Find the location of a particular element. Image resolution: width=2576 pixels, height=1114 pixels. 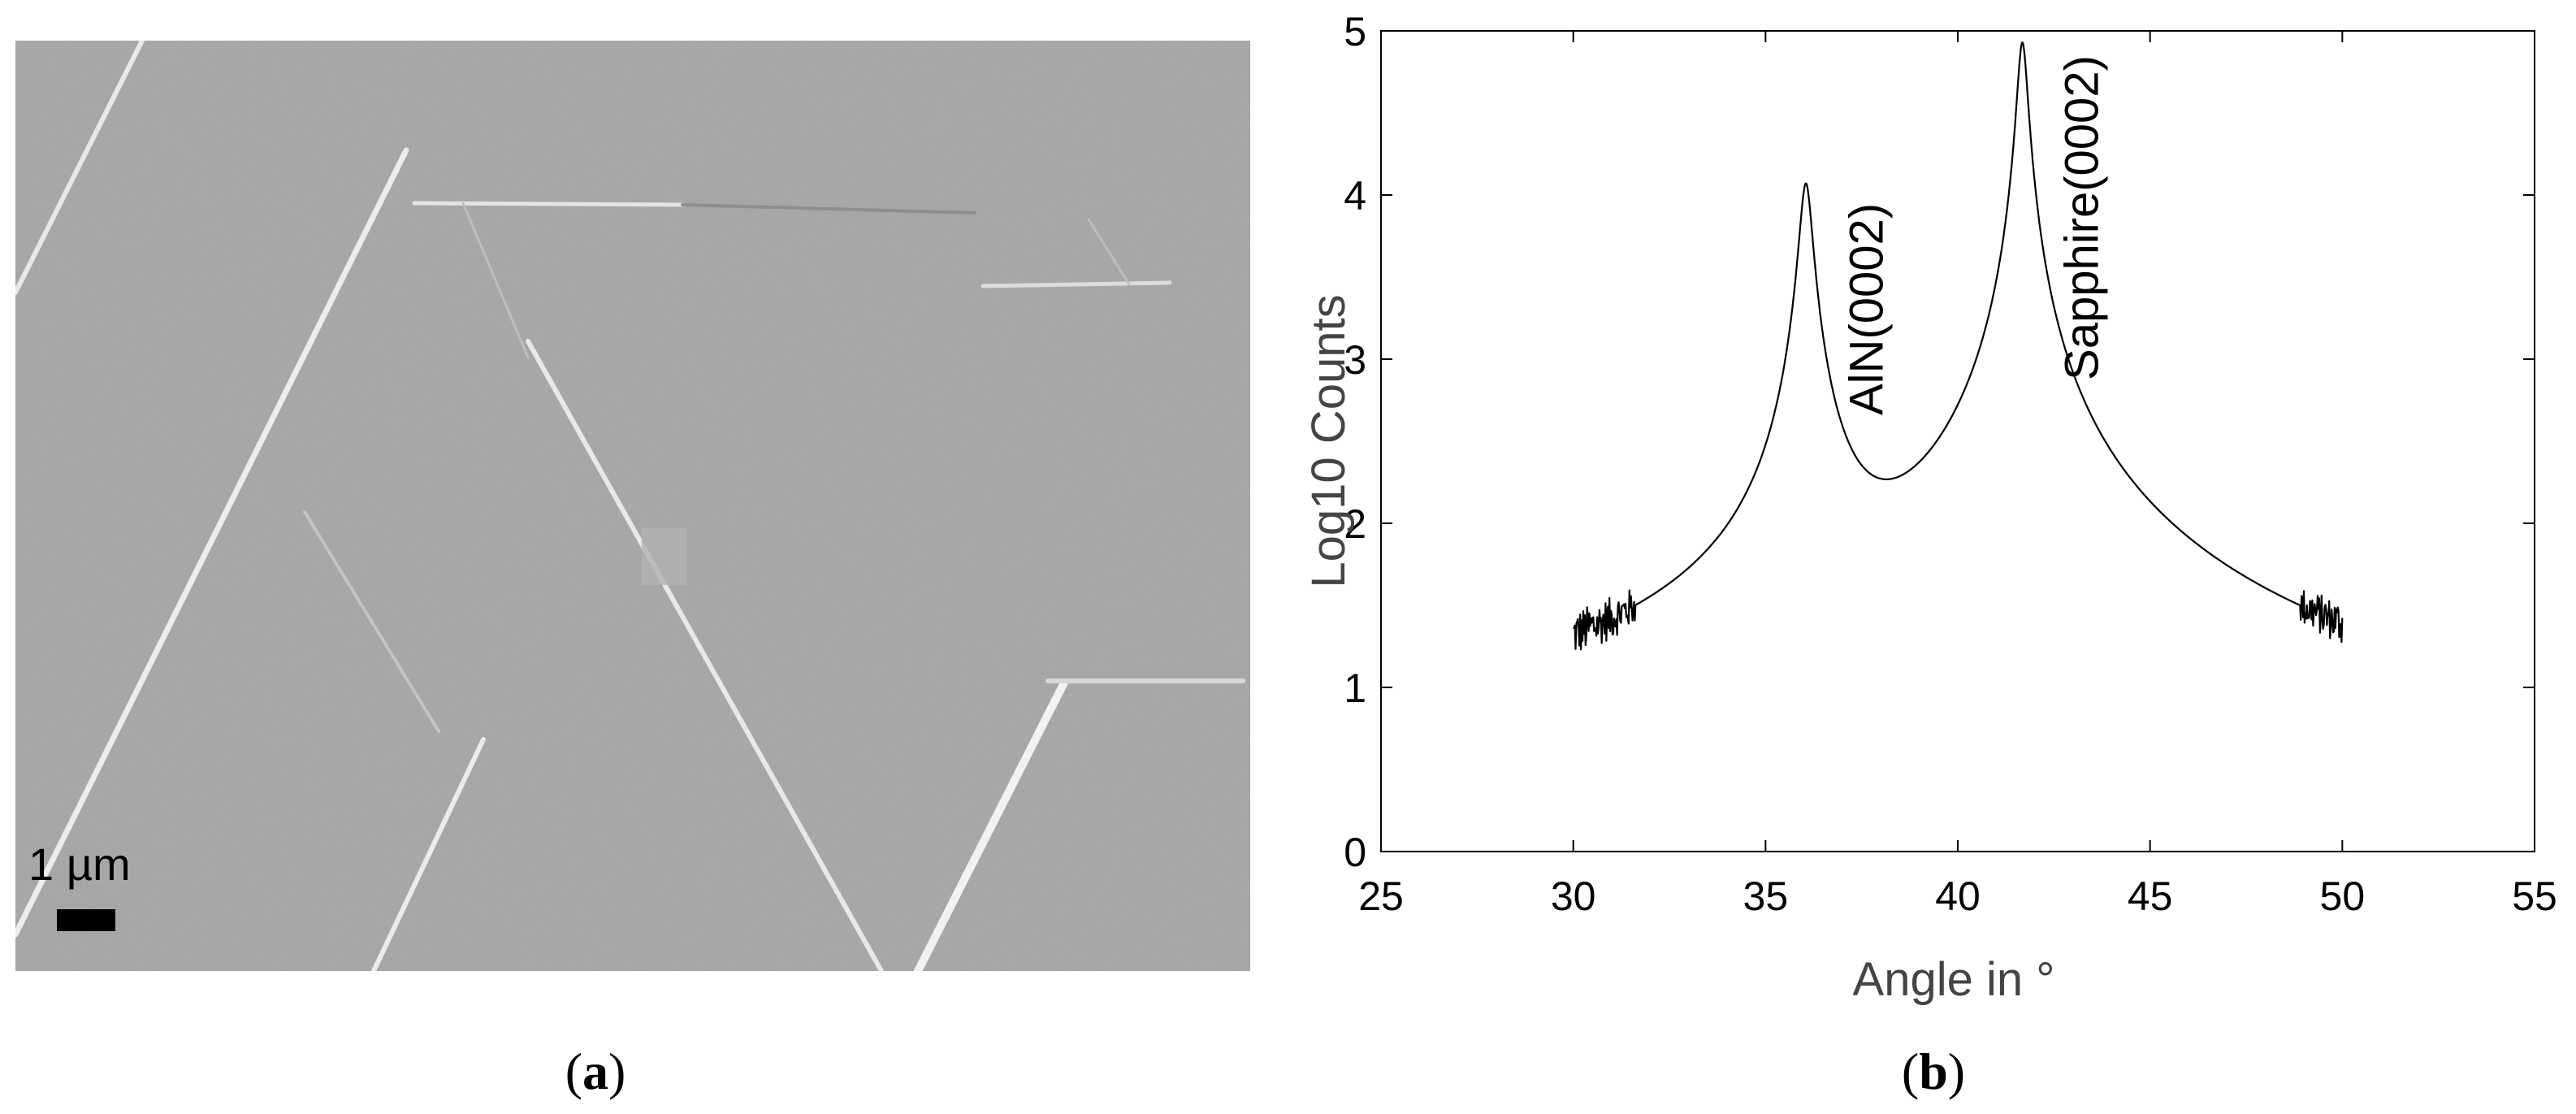

panel-a-caption-letter: a is located at coordinates (595, 1071).